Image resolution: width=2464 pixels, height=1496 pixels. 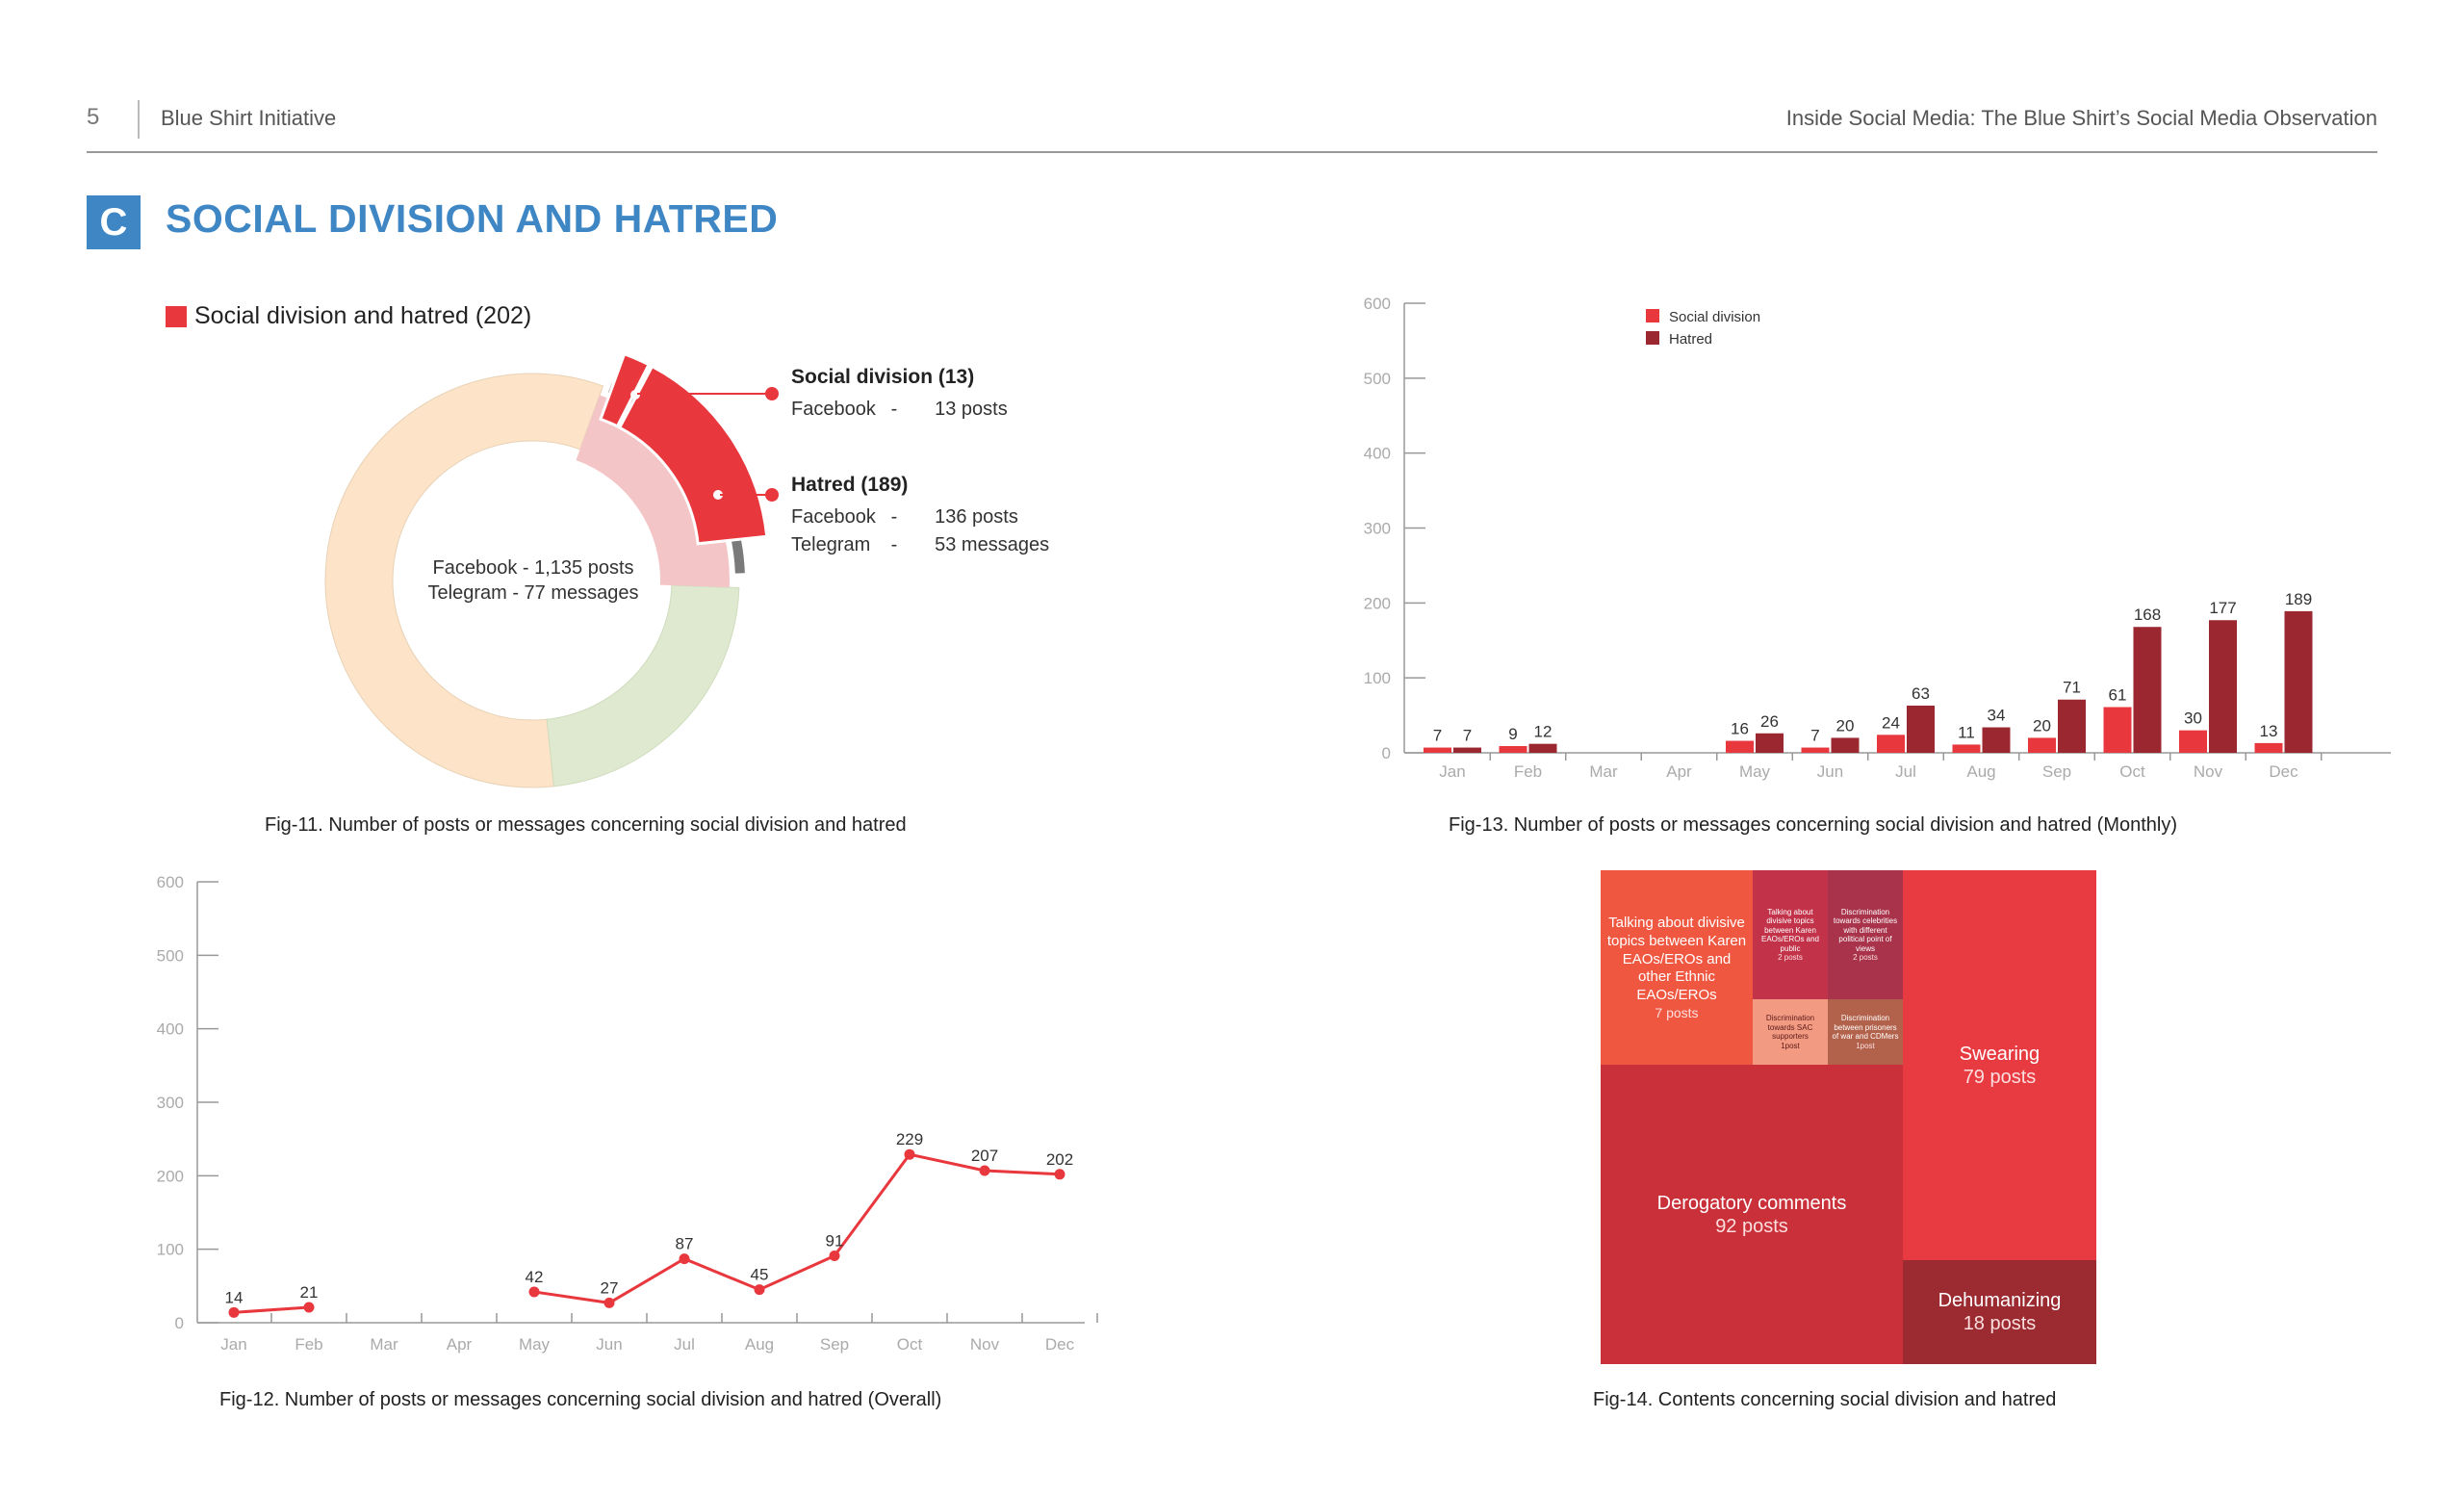 I want to click on fig13-y-tick-label: 400, so click(x=1377, y=454).